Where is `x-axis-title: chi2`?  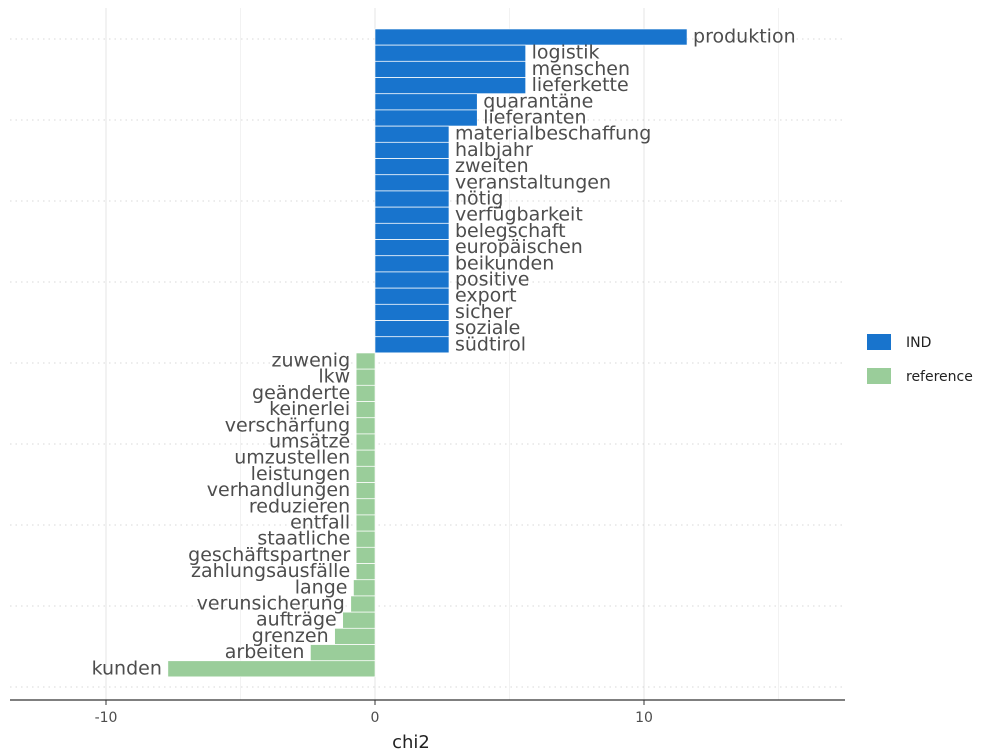 x-axis-title: chi2 is located at coordinates (411, 742).